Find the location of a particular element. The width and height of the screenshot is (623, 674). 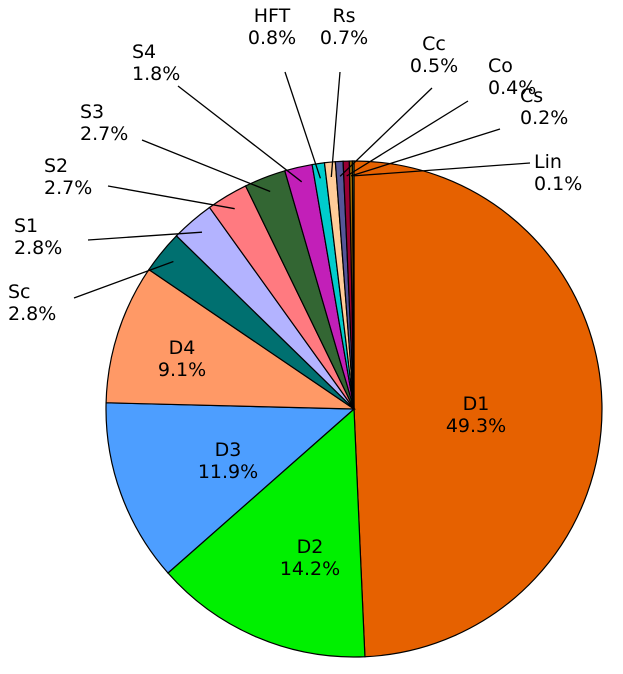

slice-label-d4-percent: 9.1% is located at coordinates (182, 370).